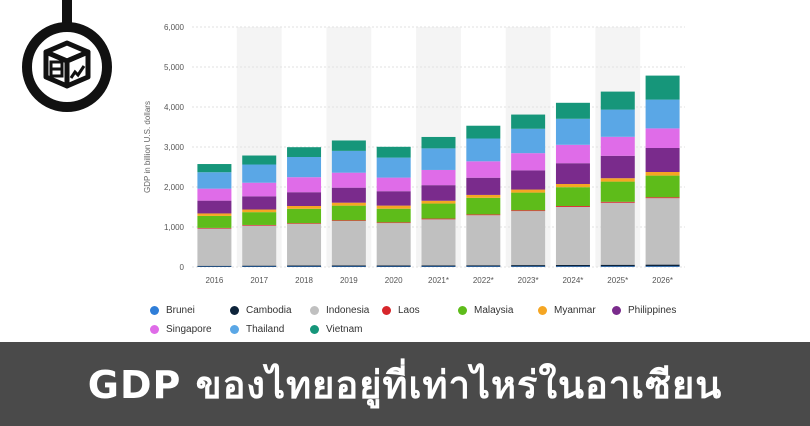 The height and width of the screenshot is (426, 810). I want to click on legend-item: Laos, so click(401, 310).